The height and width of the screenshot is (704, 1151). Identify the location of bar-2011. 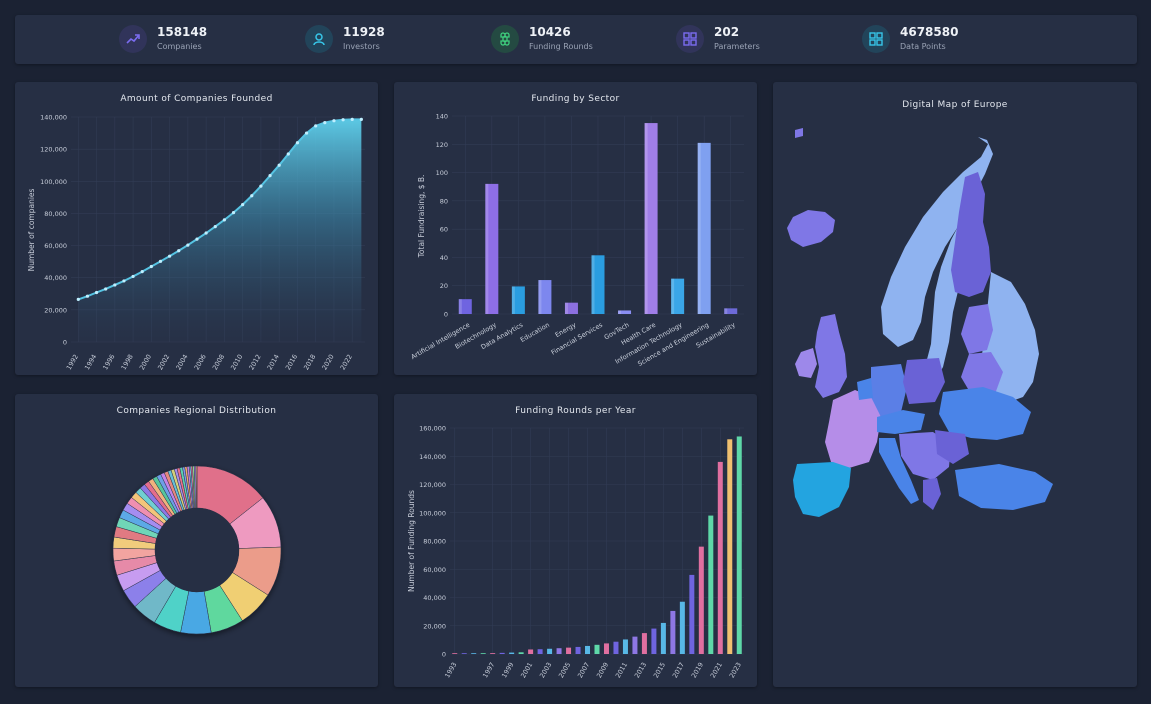
(625, 646).